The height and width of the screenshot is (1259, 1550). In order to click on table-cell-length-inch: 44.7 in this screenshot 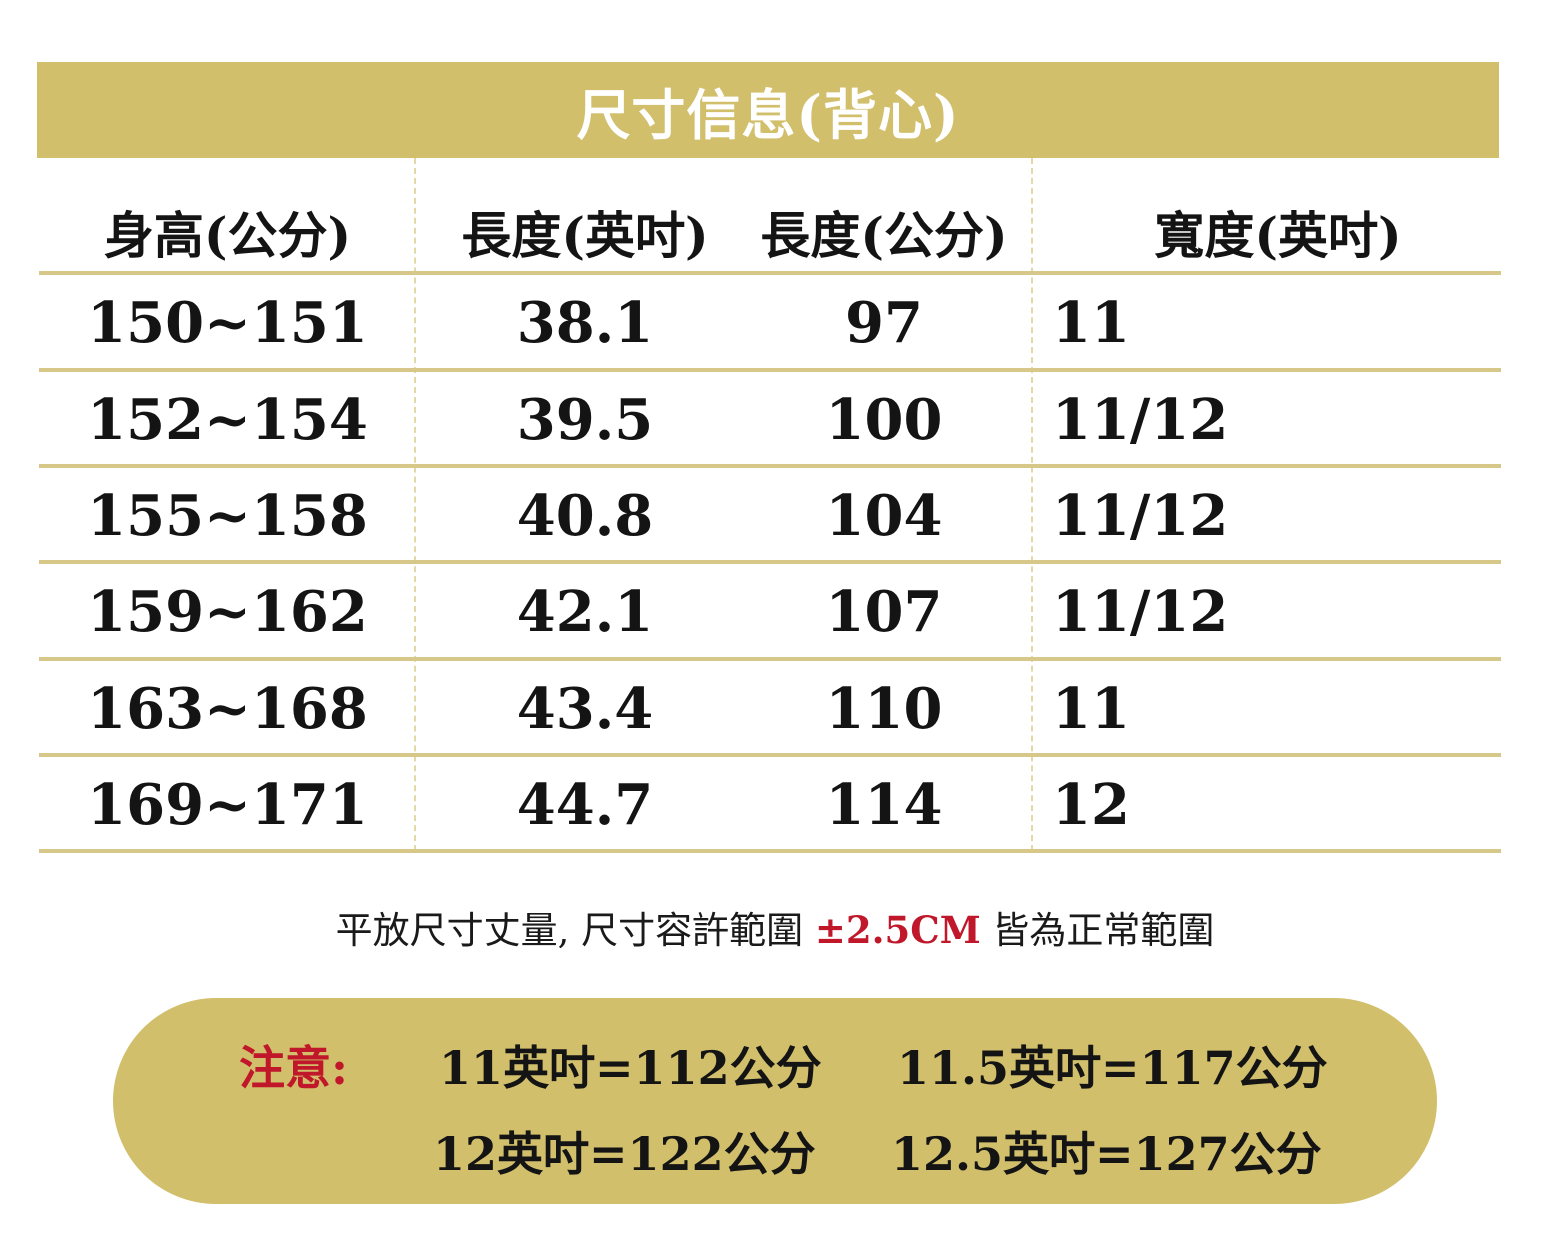, I will do `click(585, 805)`.